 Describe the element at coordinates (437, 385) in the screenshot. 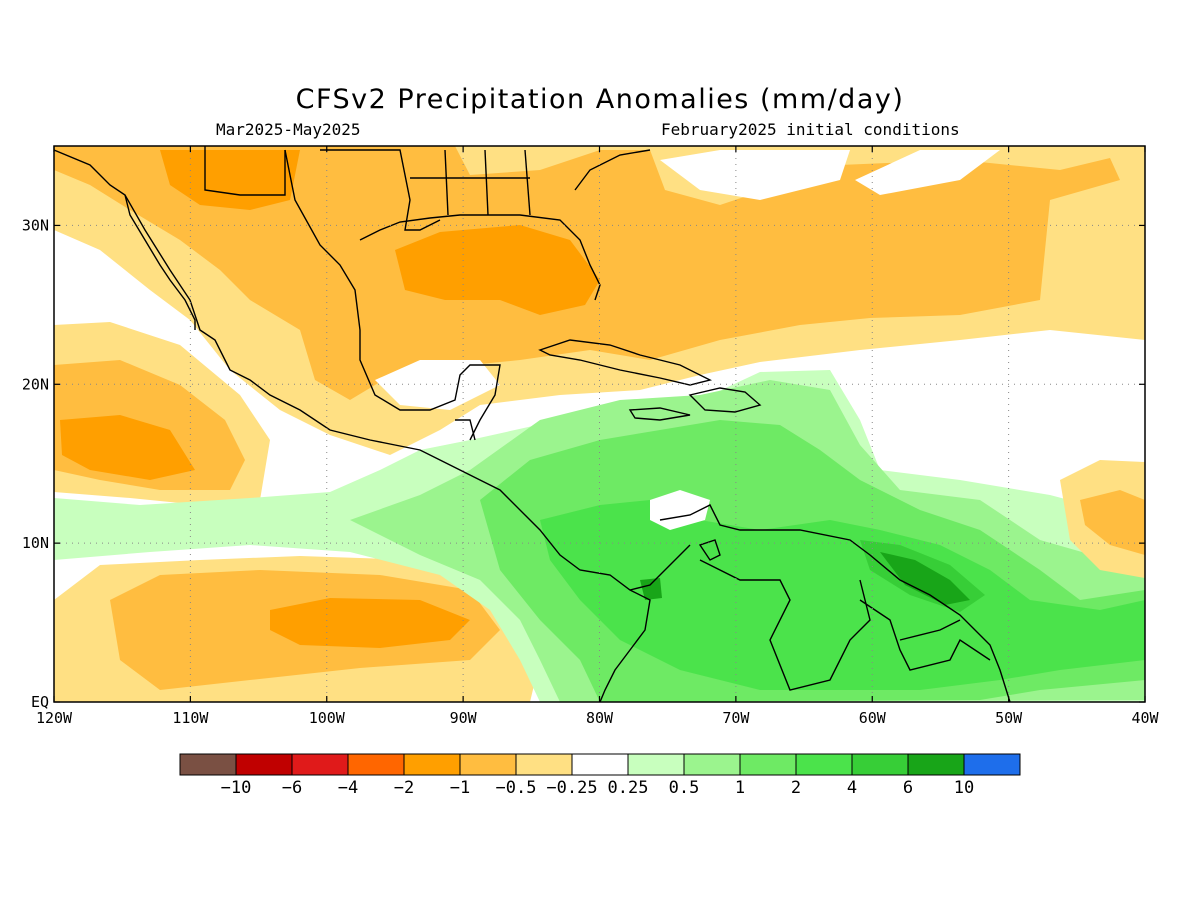

I see `near-normal-gulf-yucatan` at that location.